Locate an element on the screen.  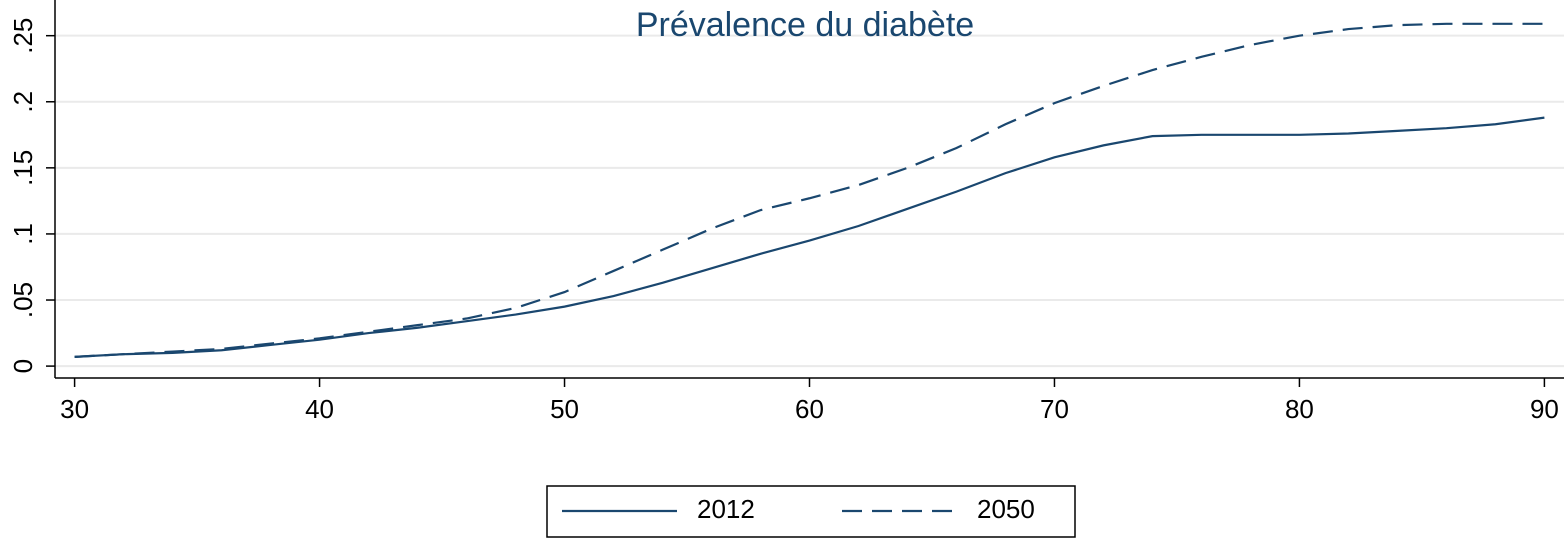
y-tick-label: .05 is located at coordinates (23, 300).